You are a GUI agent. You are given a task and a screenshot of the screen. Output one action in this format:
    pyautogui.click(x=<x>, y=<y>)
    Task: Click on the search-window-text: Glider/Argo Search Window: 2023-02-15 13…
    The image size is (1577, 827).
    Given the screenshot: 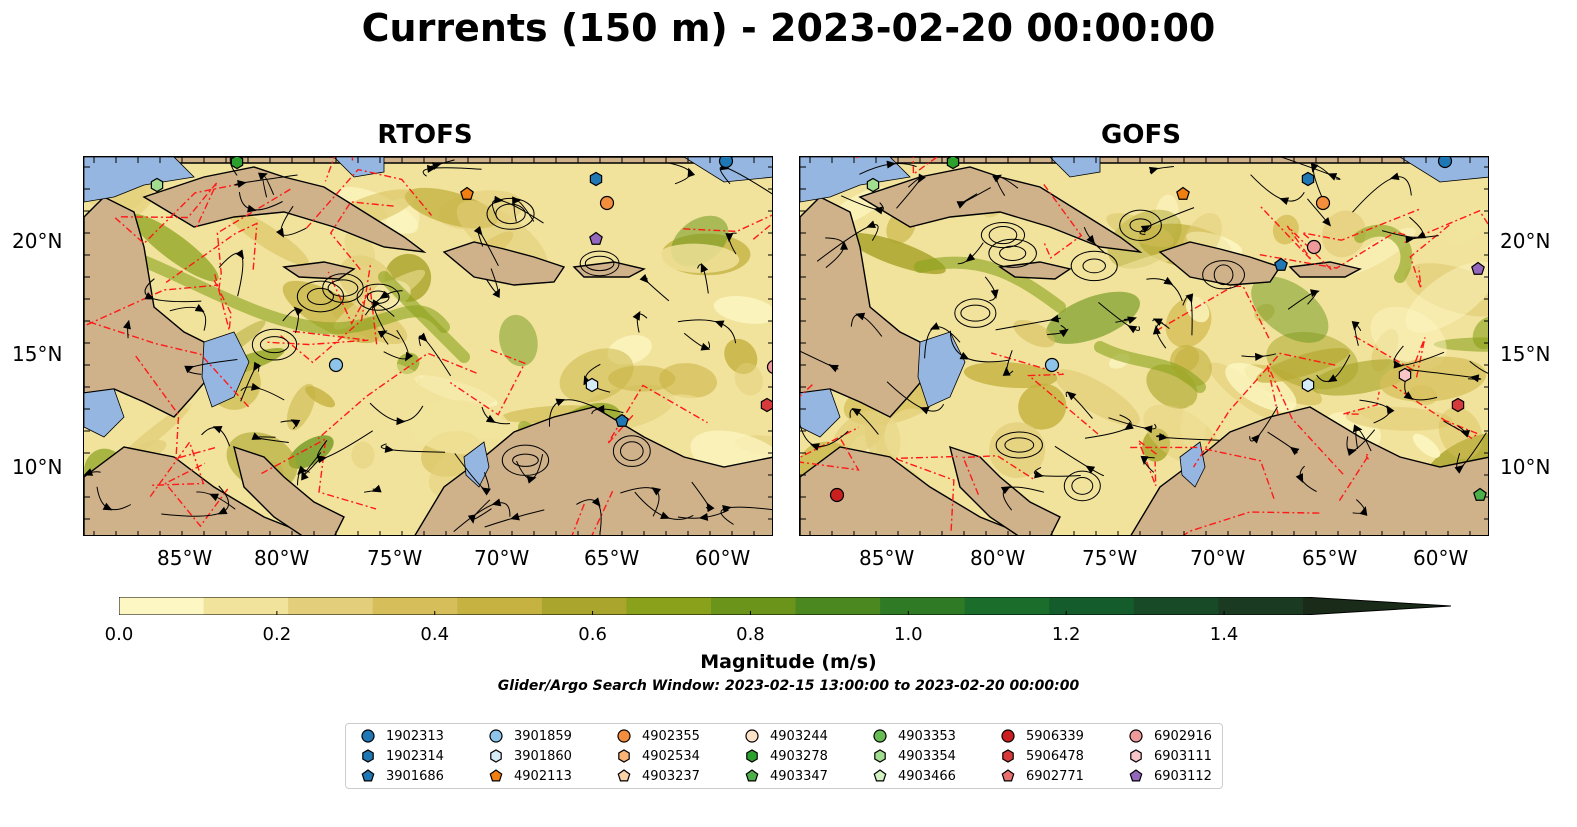 What is the action you would take?
    pyautogui.click(x=788, y=686)
    